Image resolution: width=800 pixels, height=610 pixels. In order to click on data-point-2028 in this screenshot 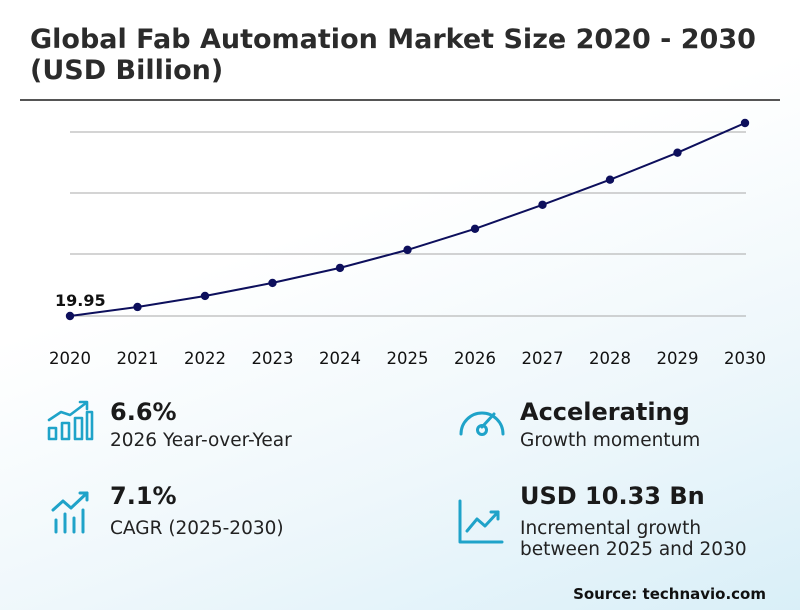, I will do `click(610, 179)`.